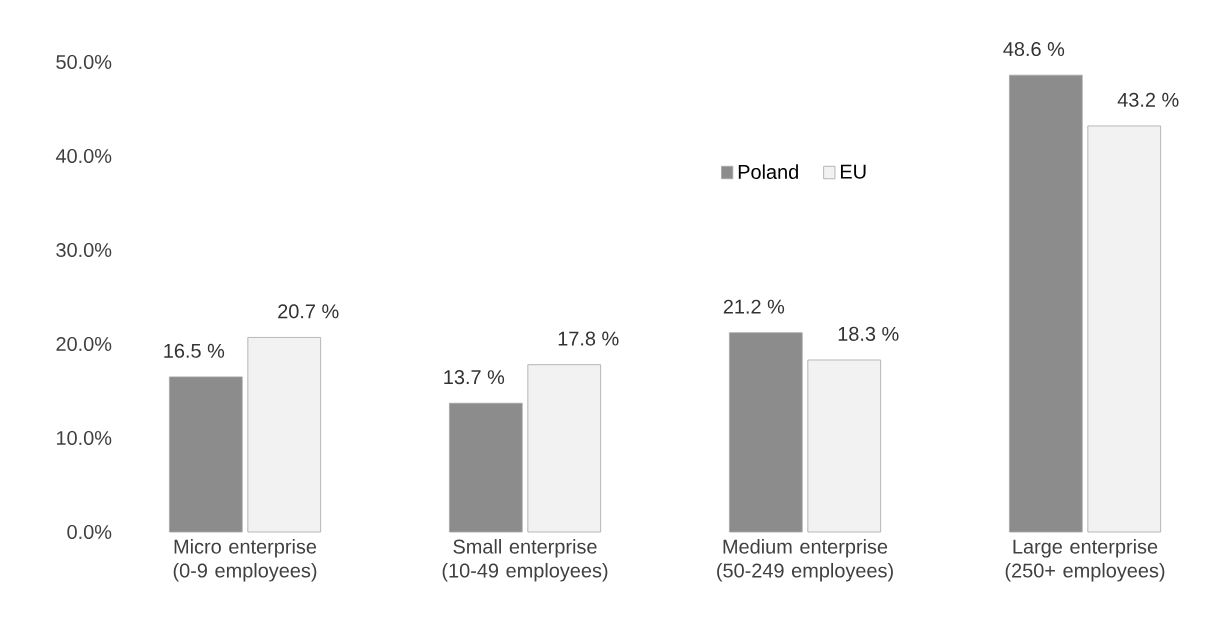 The width and height of the screenshot is (1211, 624). What do you see at coordinates (89, 532) in the screenshot?
I see `y-tick-label: 0.0%` at bounding box center [89, 532].